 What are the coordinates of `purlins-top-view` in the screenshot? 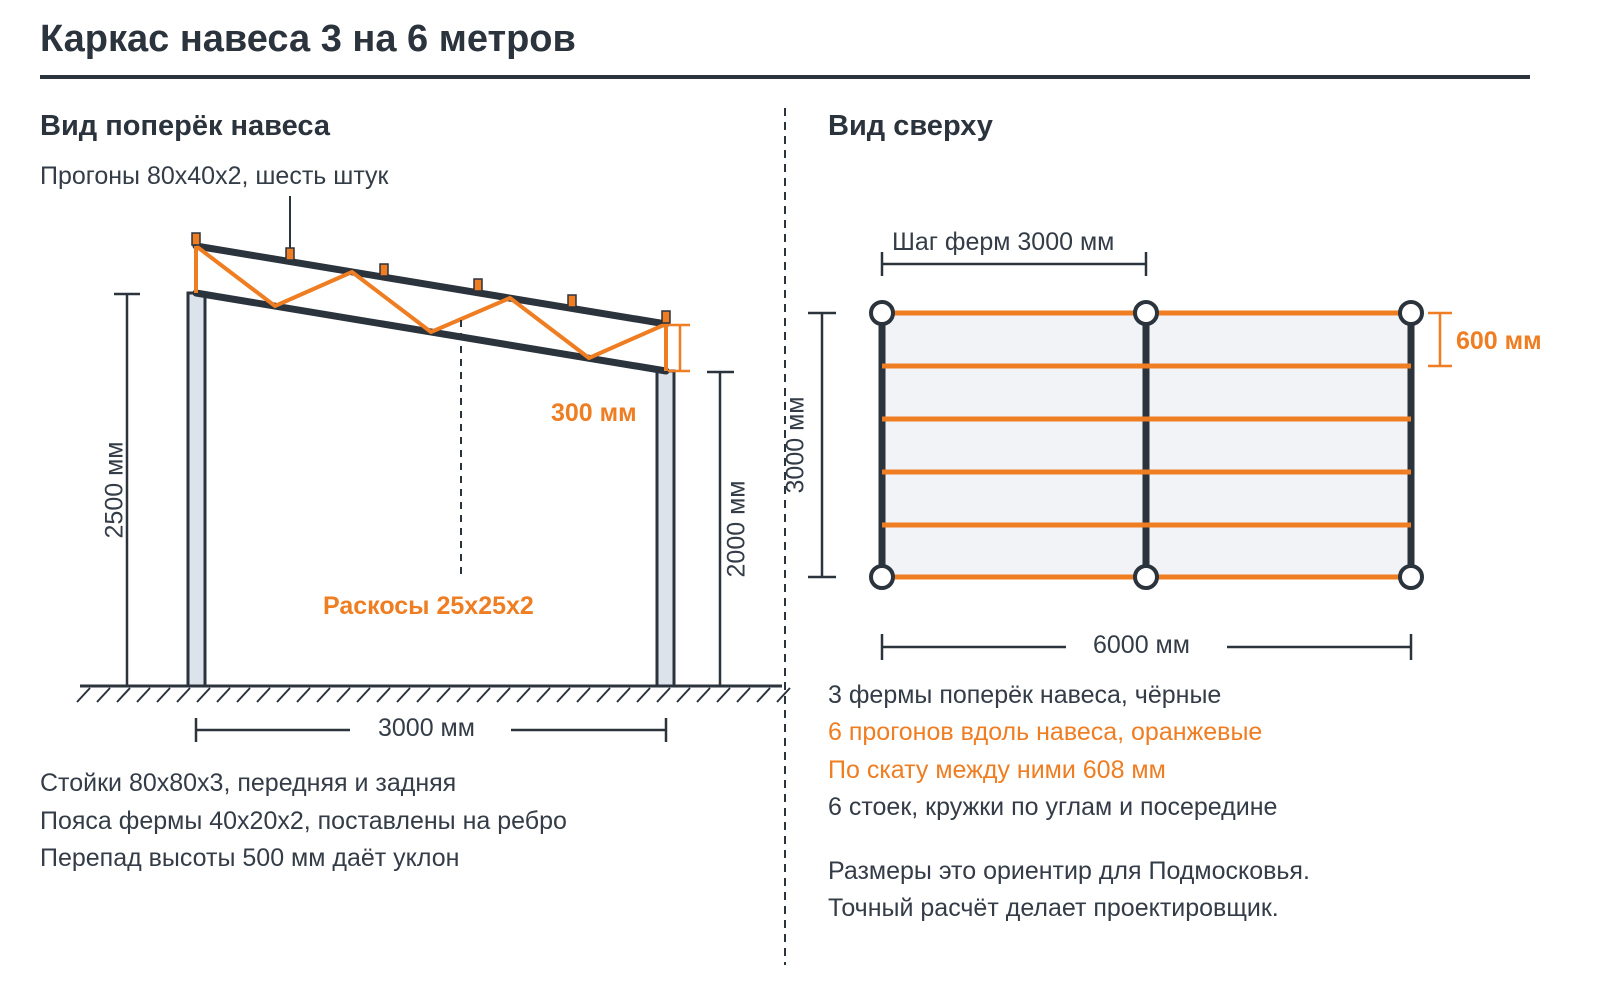 It's located at (1146, 445).